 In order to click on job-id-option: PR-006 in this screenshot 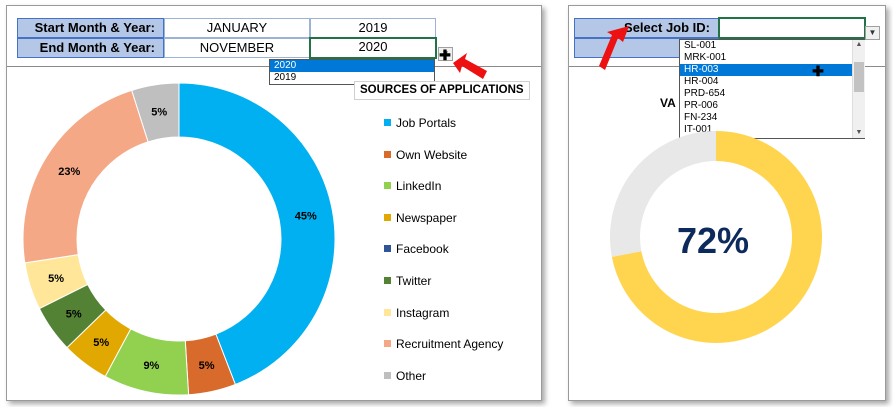, I will do `click(701, 105)`.